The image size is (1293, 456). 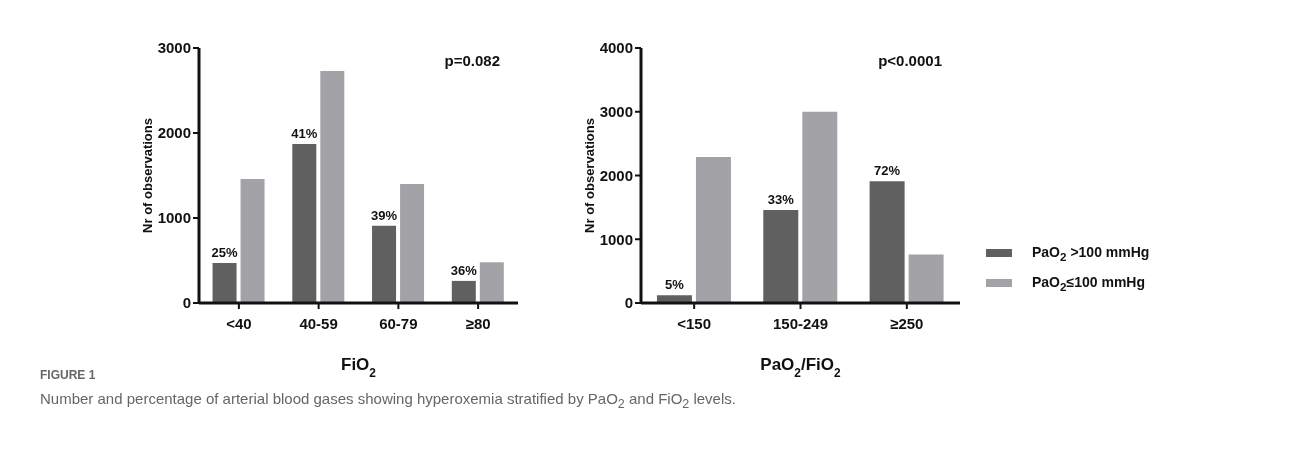 I want to click on x-tick-label: ≥80, so click(x=478, y=323).